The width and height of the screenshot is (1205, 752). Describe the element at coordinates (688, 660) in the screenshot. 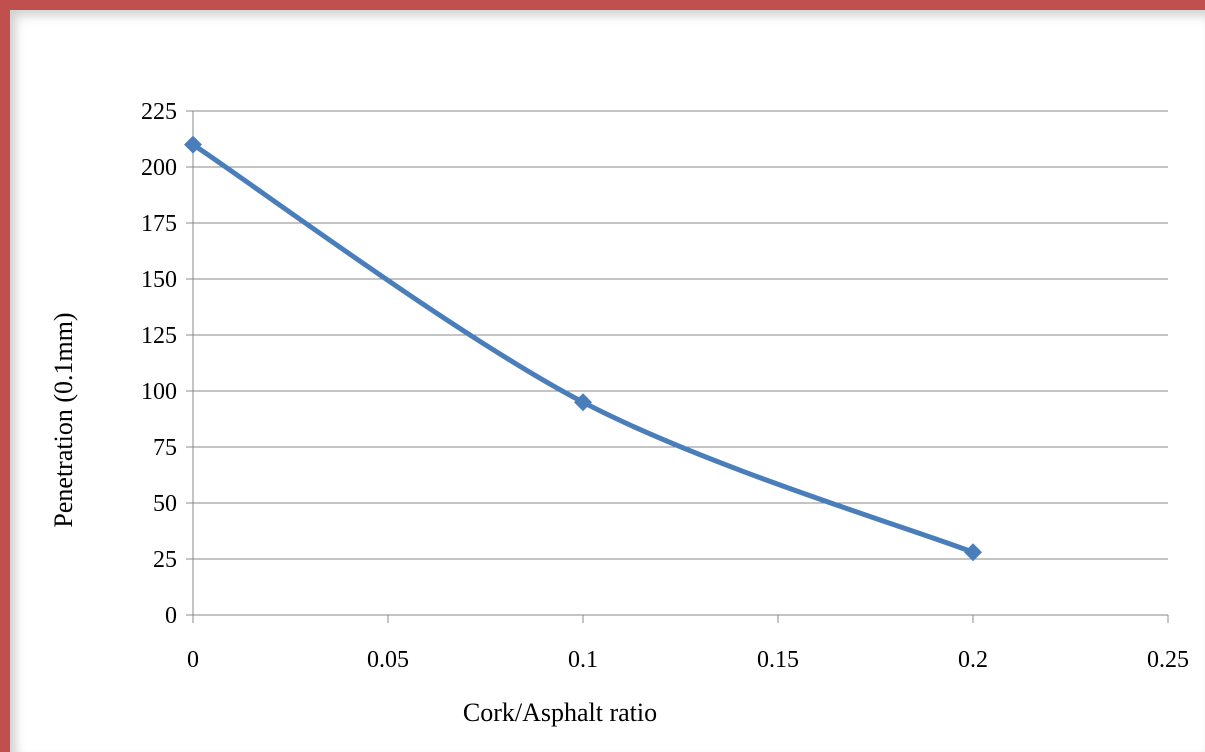

I see `x-tick-labels: 0 0.05 0.1 0.15 0.2 0.25` at that location.